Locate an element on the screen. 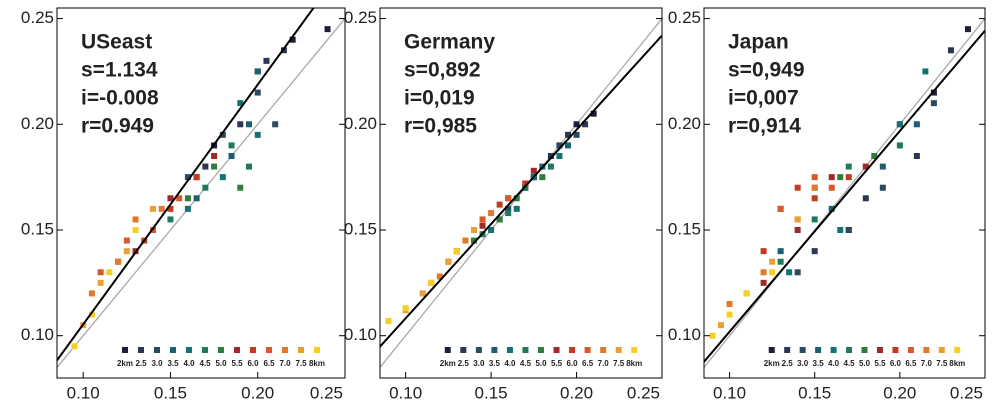 This screenshot has height=405, width=996. y-tick-label: 0.25 is located at coordinates (360, 17).